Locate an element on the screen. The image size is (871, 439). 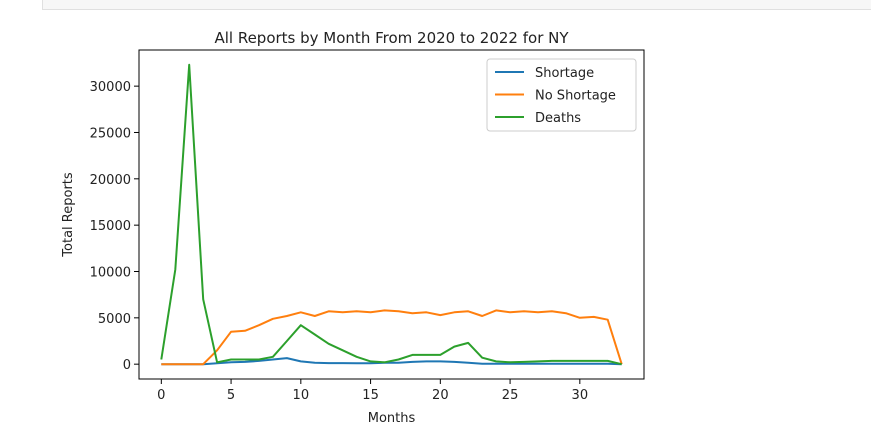
x-ticks: 0 5 10 15 20 25 30 is located at coordinates (372, 391).